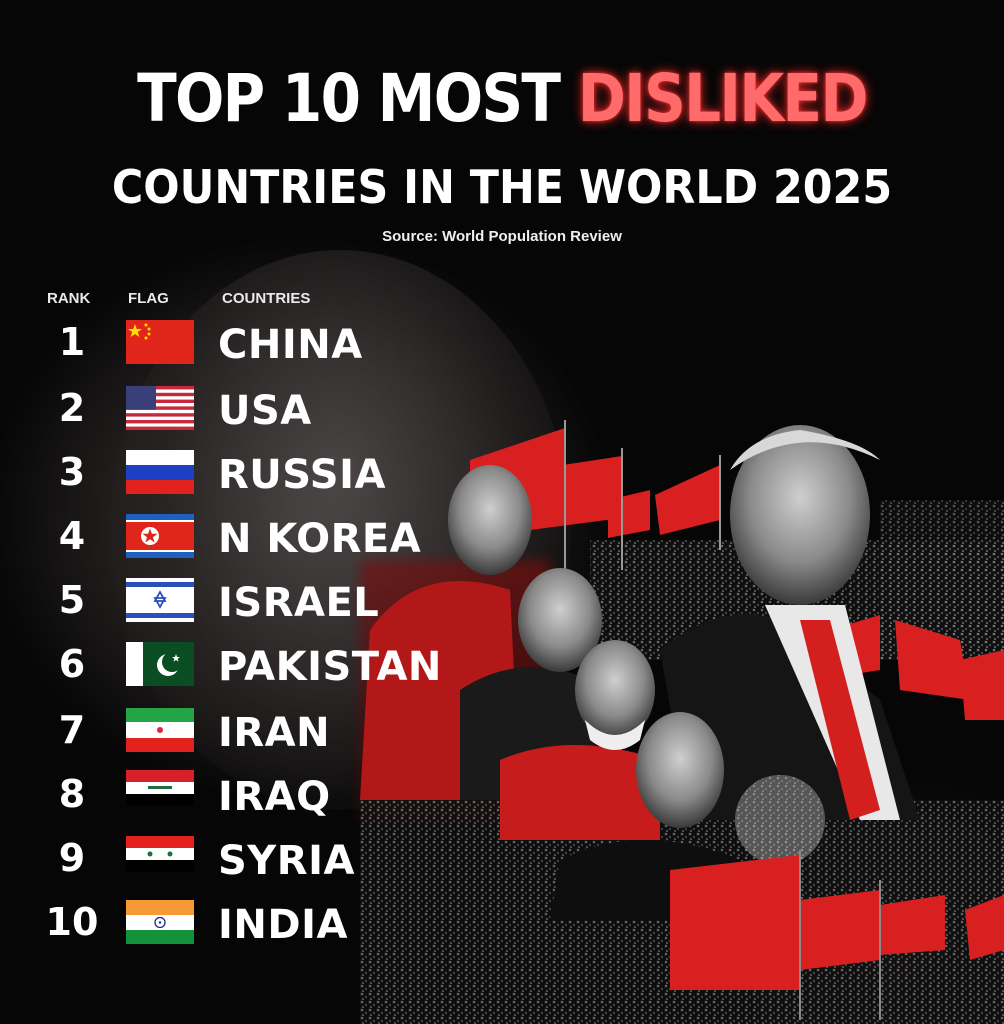 This screenshot has height=1024, width=1004. Describe the element at coordinates (266, 298) in the screenshot. I see `header-countries: COUNTRIES` at that location.